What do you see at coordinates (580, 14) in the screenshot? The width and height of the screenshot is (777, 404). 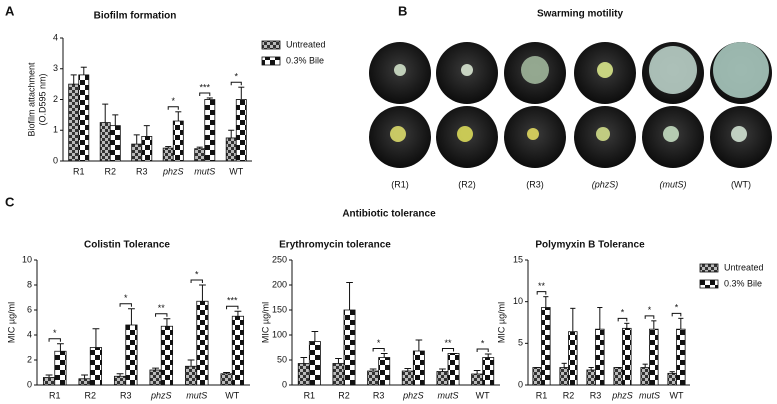 I see `panel-title: Swarming motility` at bounding box center [580, 14].